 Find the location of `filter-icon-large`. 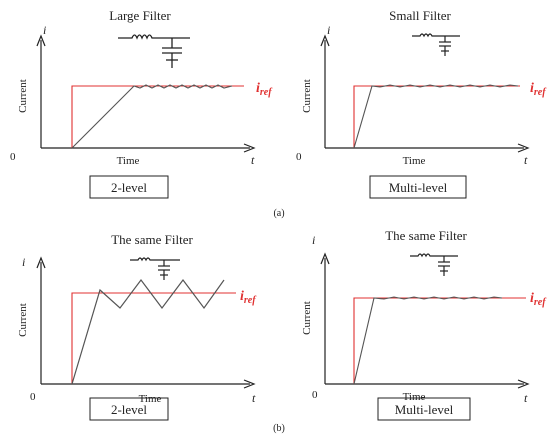

filter-icon-large is located at coordinates (154, 51).